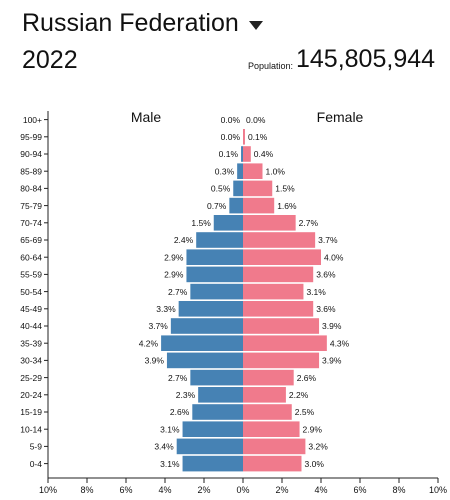 The image size is (450, 500). Describe the element at coordinates (31, 257) in the screenshot. I see `y-tick-label: 60-64` at that location.